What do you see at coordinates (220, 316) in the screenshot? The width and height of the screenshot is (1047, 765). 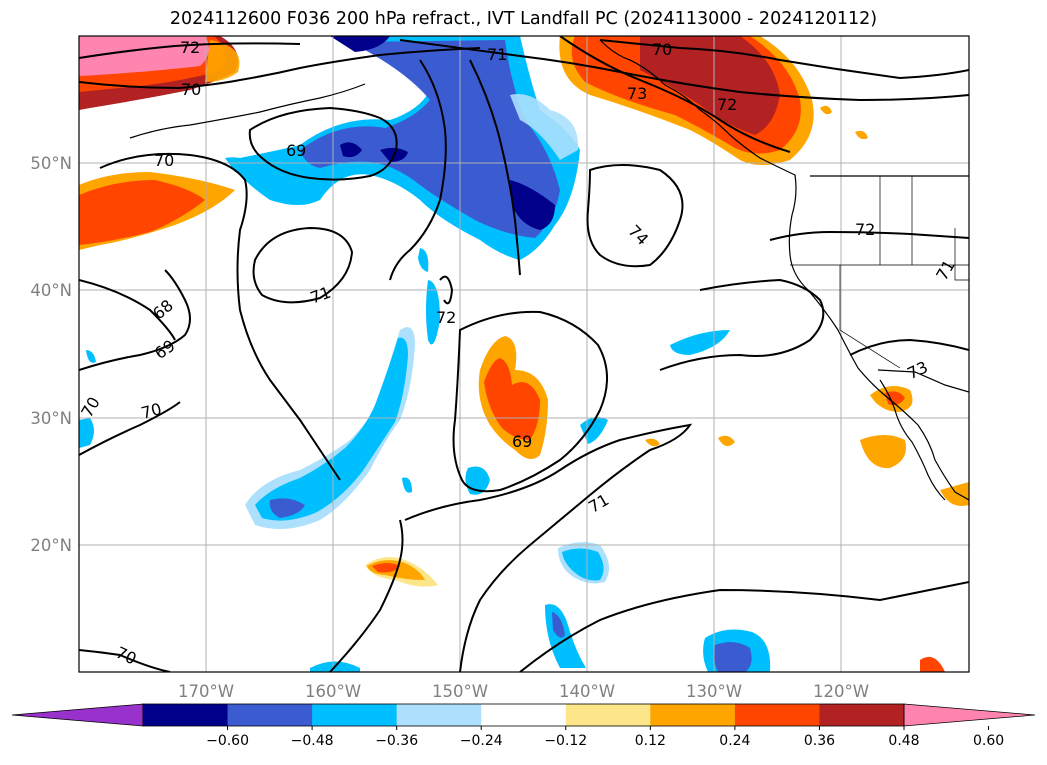 I see `contour-70-west` at bounding box center [220, 316].